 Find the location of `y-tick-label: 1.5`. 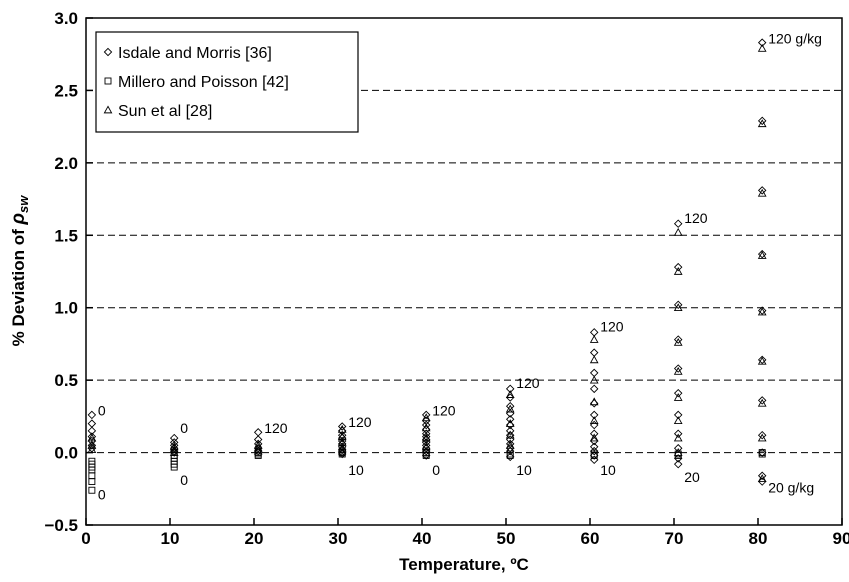

y-tick-label: 1.5 is located at coordinates (66, 235).